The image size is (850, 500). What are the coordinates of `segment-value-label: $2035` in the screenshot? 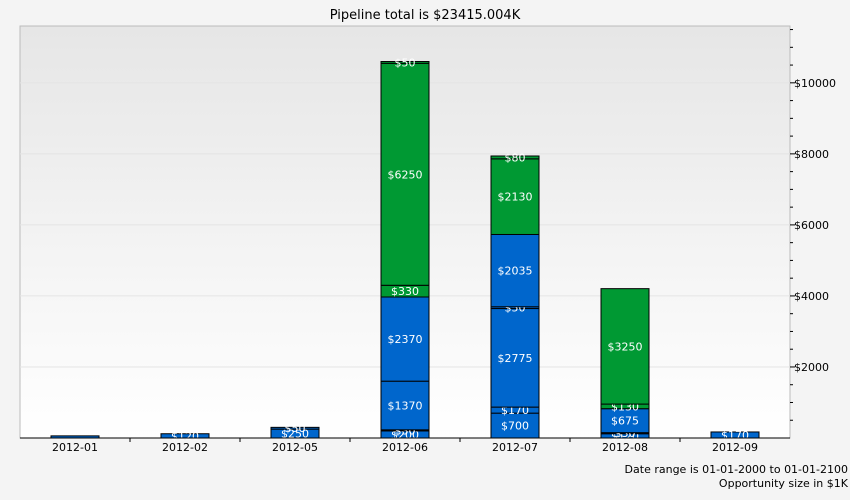 It's located at (515, 271).